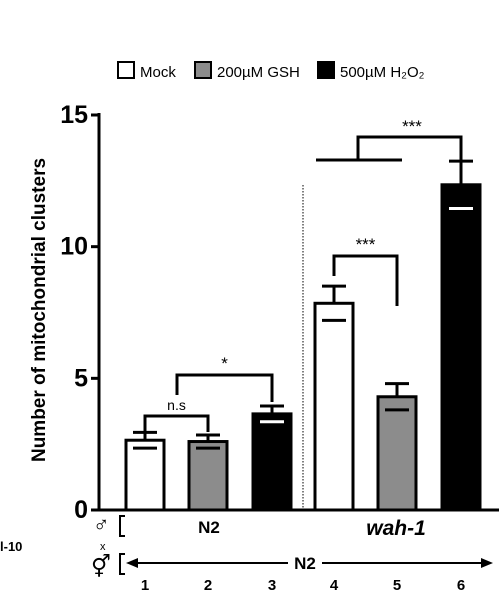  I want to click on x-tick-label: 4, so click(334, 585).